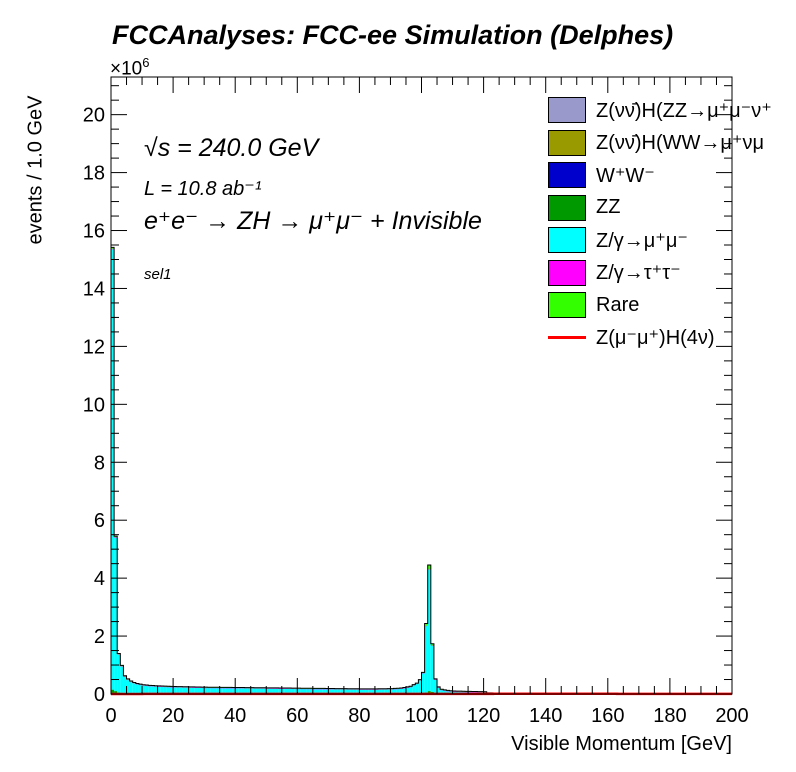 The width and height of the screenshot is (796, 772). I want to click on y-tick-label: 4, so click(99, 579).